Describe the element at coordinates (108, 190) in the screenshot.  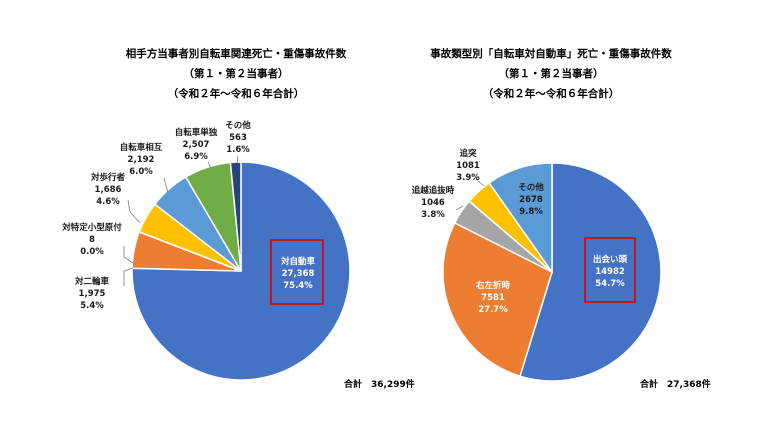
I see `data-label-value: 1,686` at that location.